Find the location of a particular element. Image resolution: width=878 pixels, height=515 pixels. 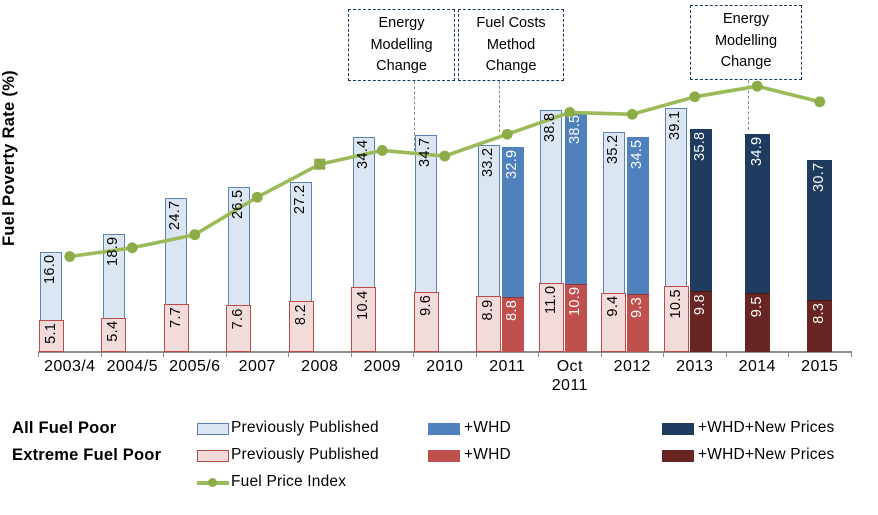

legend-swatch-light-red-outlined is located at coordinates (212, 455).